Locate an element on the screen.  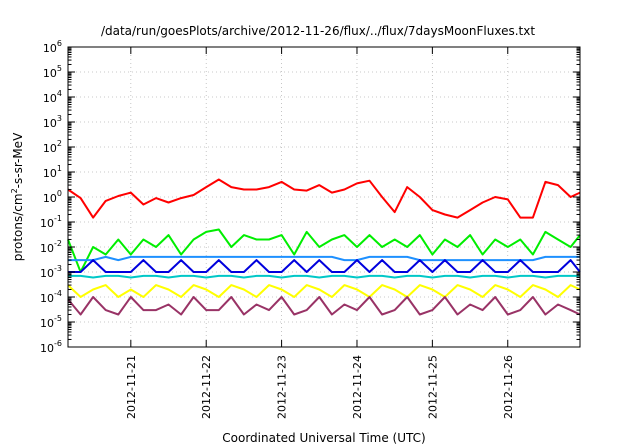
y-tick-label: 10² is located at coordinates (52, 147).